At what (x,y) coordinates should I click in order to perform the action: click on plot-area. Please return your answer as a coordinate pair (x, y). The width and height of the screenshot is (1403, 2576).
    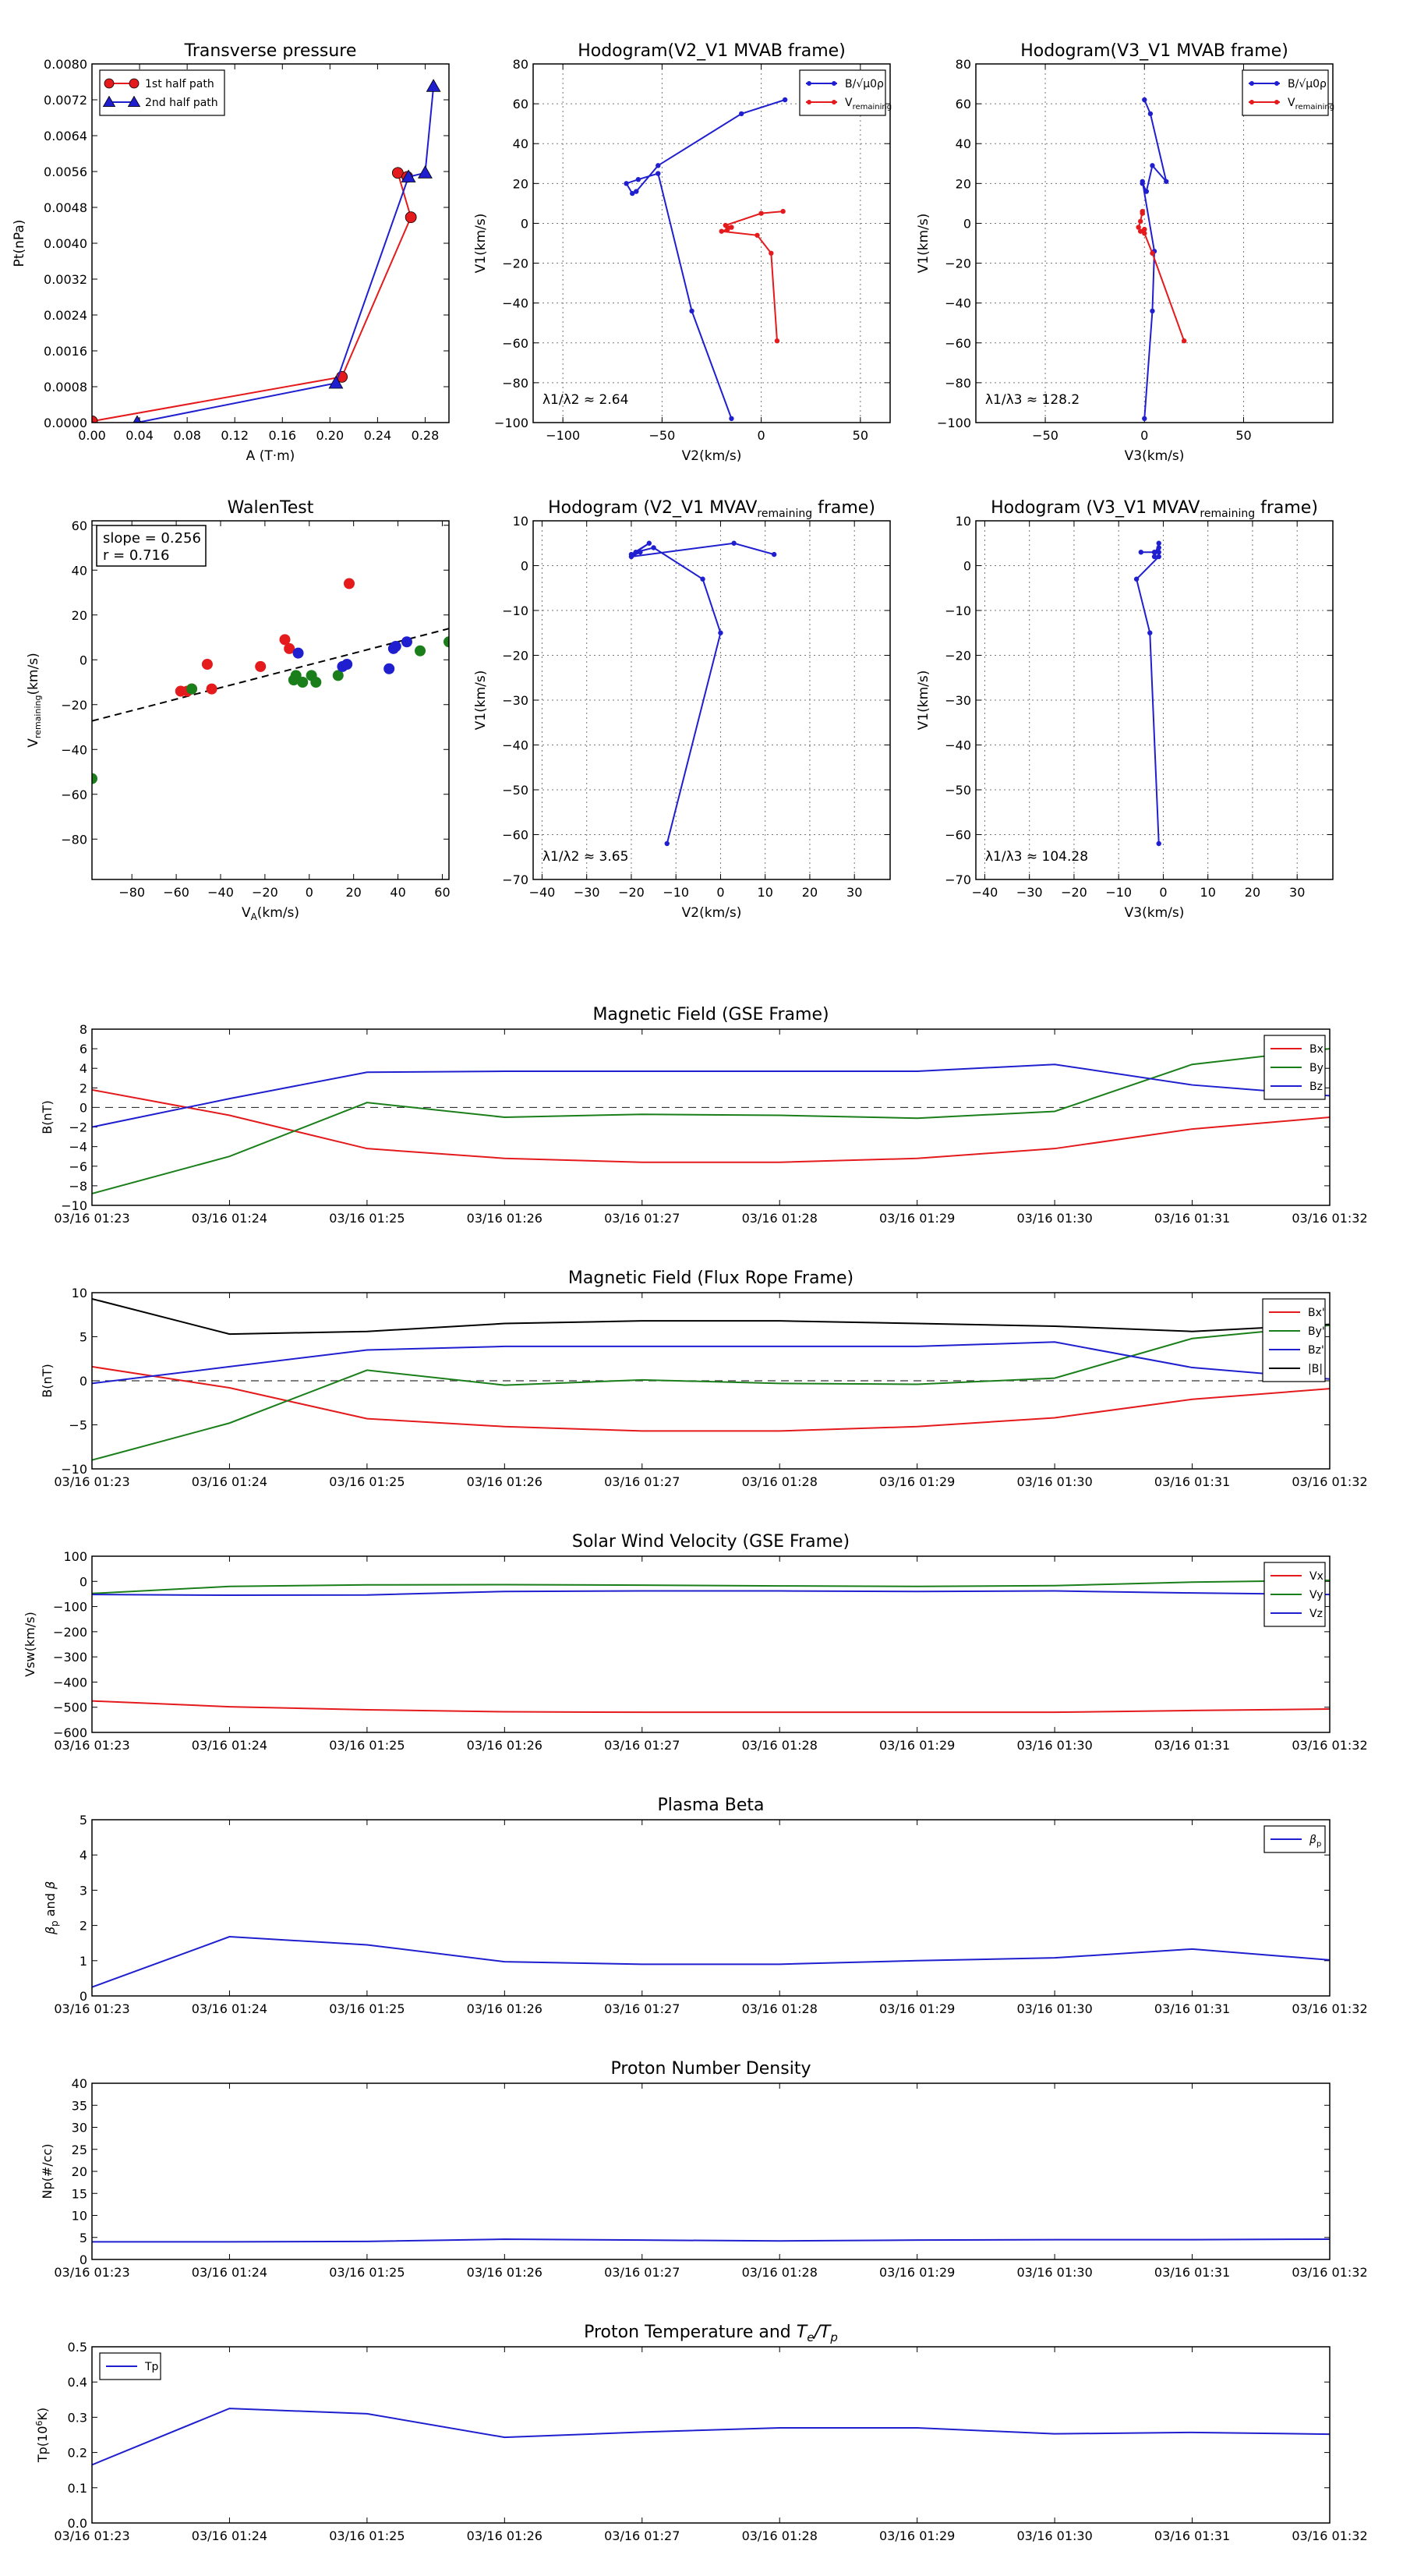
    Looking at the image, I should click on (1161, 259).